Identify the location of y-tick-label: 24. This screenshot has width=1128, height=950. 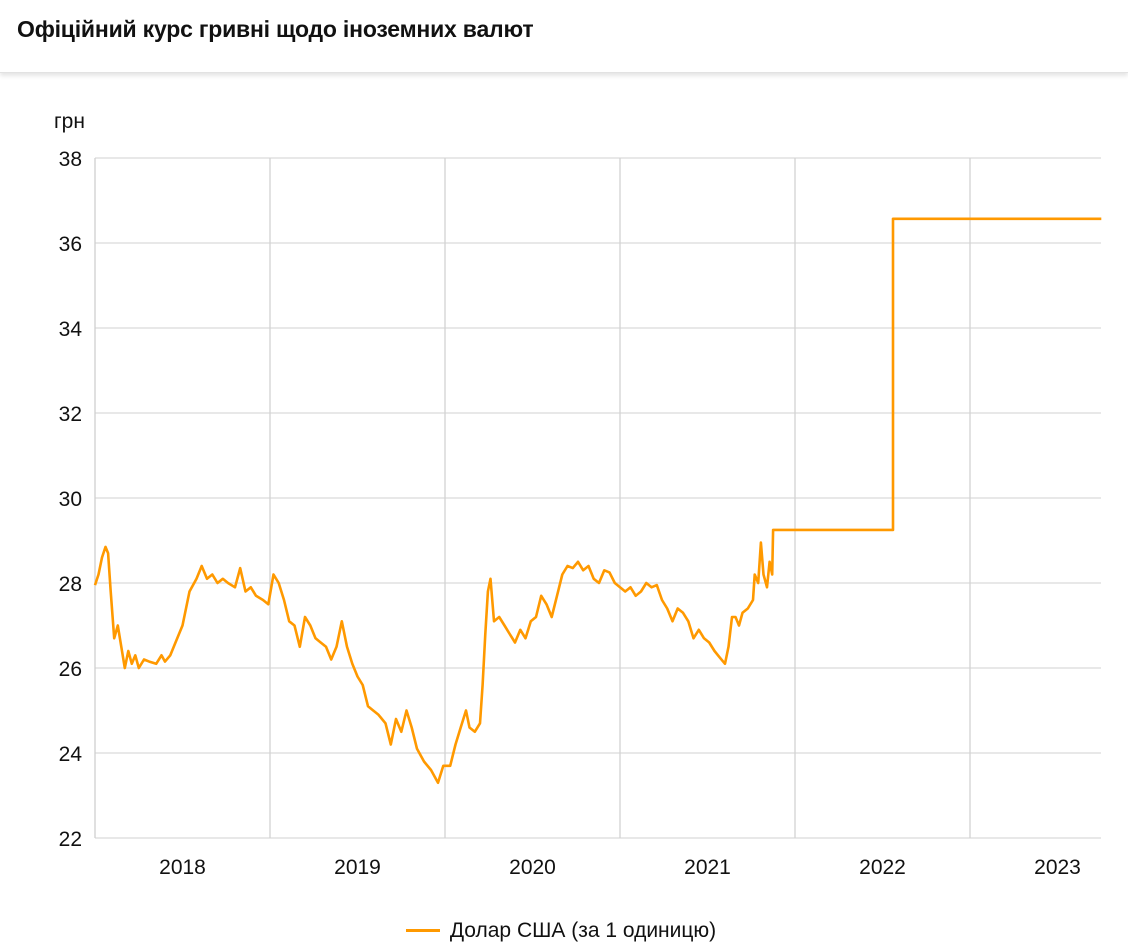
(71, 754).